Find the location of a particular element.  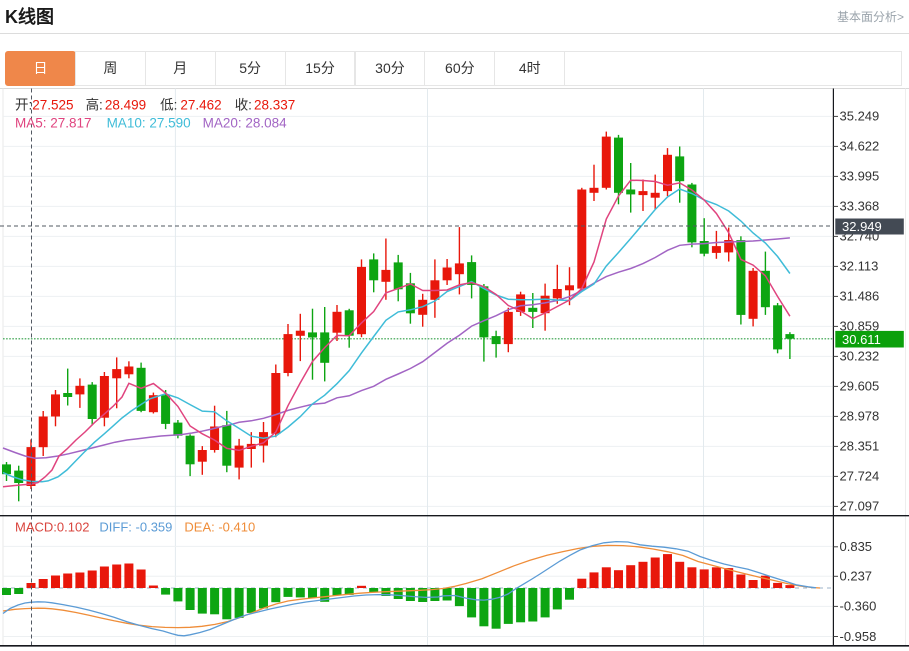

svg-text: 30.232 is located at coordinates (860, 356).